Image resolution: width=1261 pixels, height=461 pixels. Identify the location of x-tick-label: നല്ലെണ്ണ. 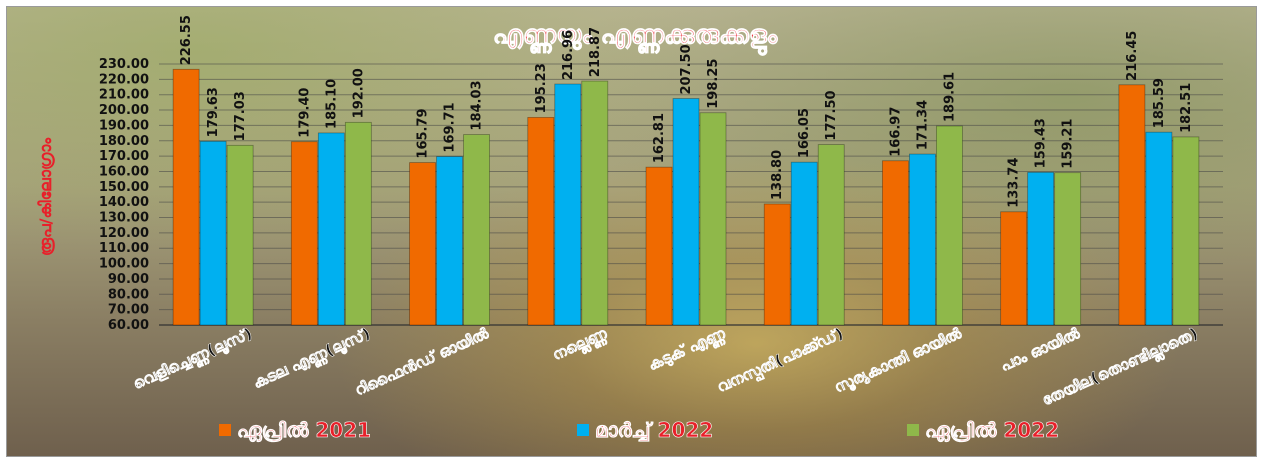
(581, 345).